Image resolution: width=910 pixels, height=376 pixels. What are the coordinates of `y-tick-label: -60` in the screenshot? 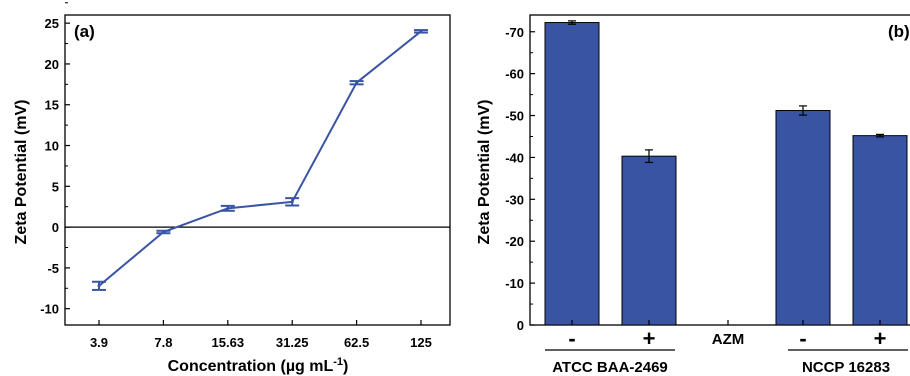 It's located at (514, 74).